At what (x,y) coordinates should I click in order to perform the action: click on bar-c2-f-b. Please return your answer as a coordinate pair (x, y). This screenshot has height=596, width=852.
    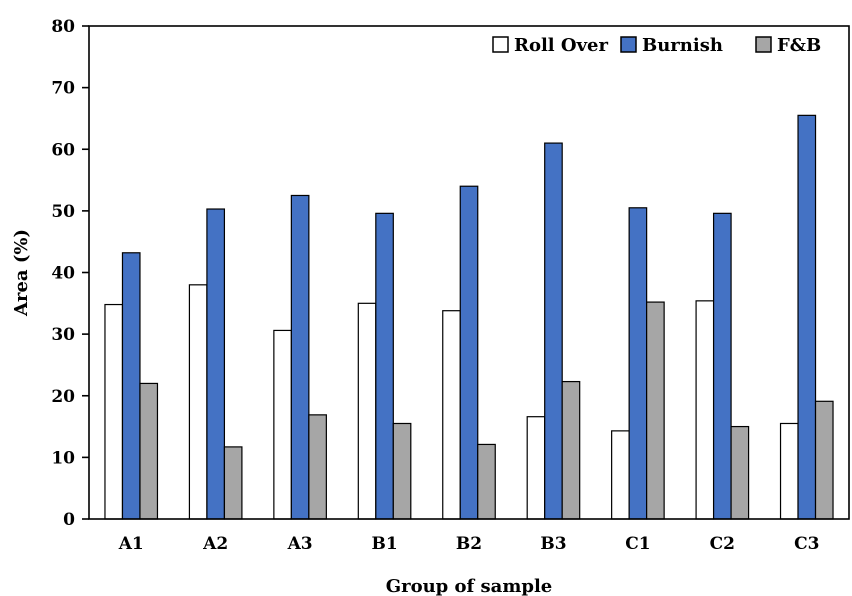
    Looking at the image, I should click on (740, 472).